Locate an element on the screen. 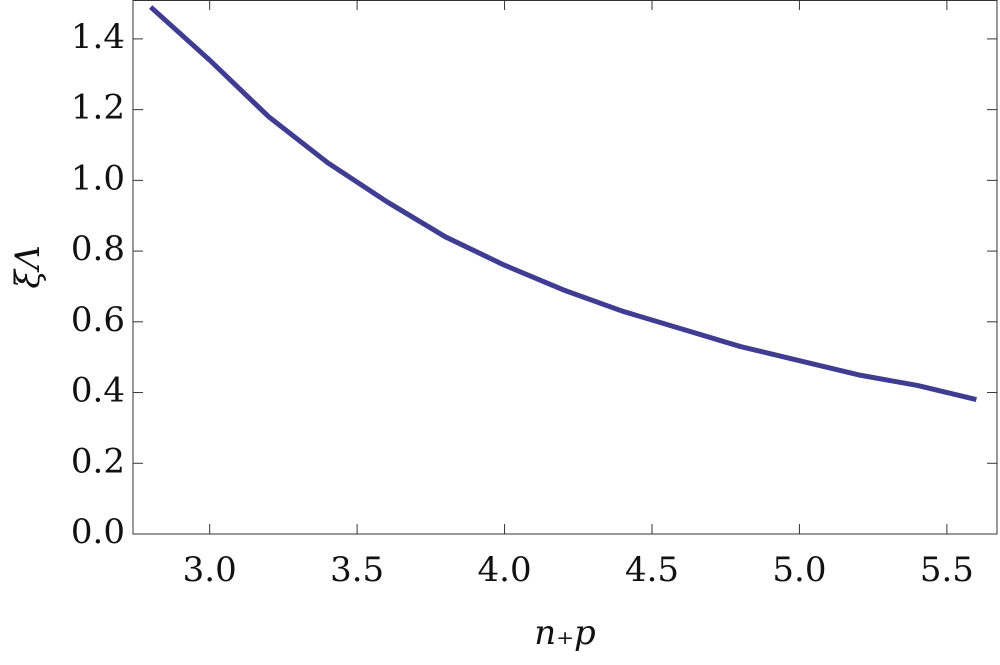 The height and width of the screenshot is (665, 1000). y-tick-label: 0.2 is located at coordinates (98, 461).